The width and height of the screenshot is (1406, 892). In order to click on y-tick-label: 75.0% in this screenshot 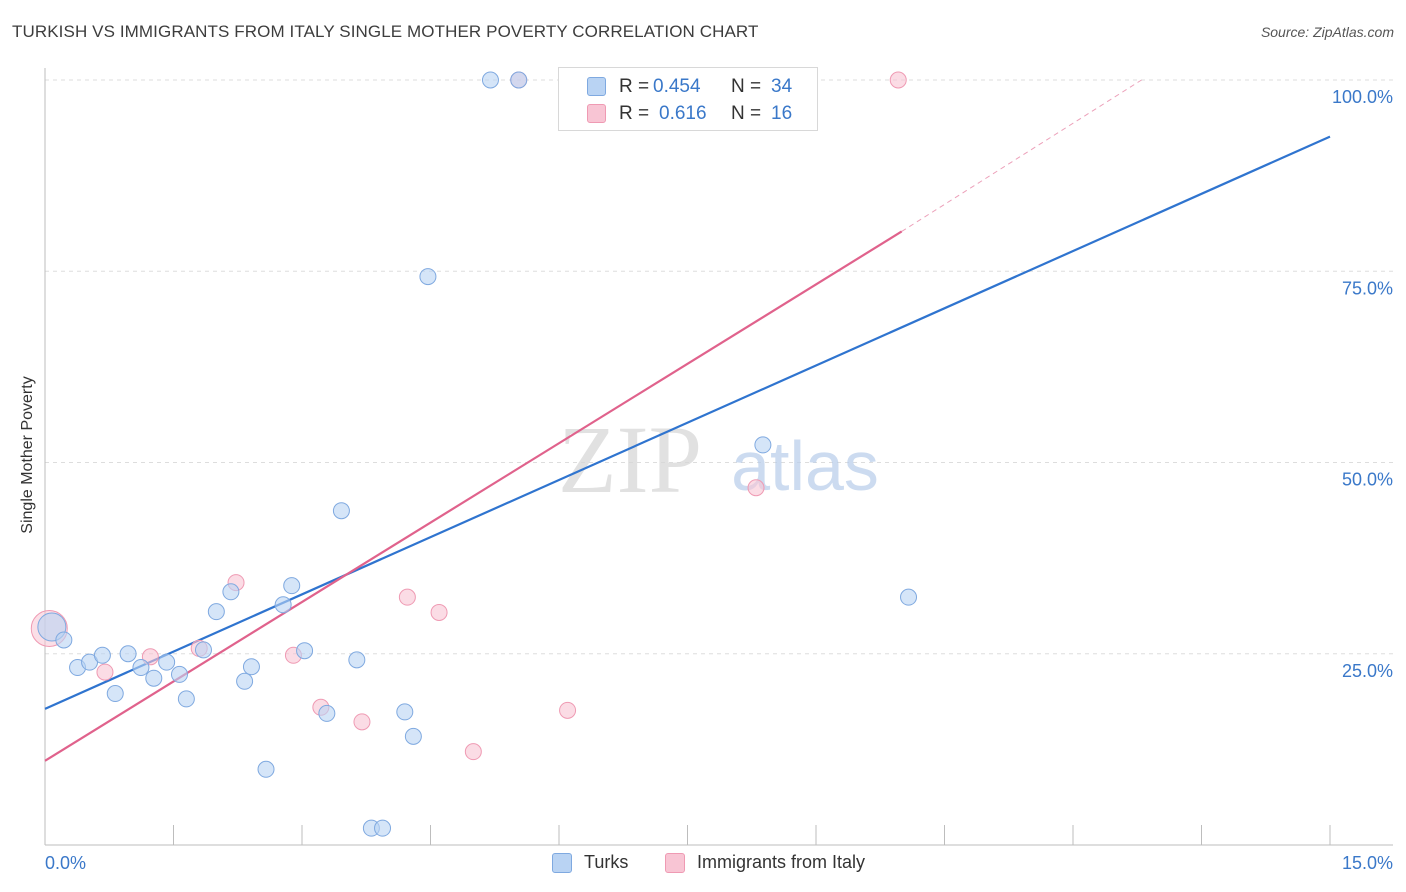, I will do `click(1367, 288)`.